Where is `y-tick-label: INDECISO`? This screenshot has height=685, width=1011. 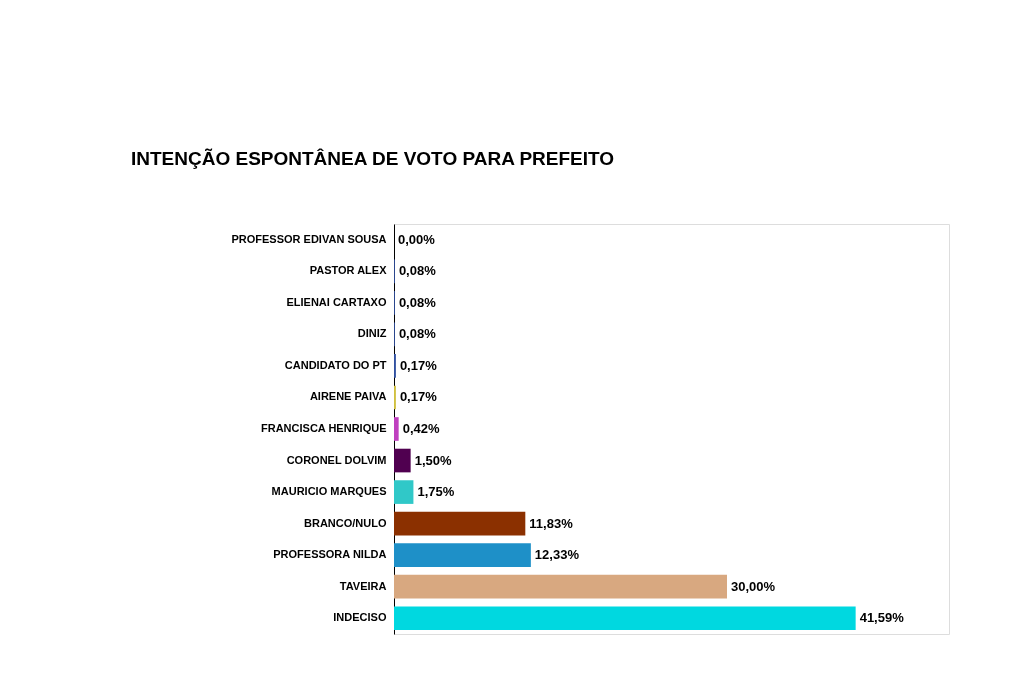
y-tick-label: INDECISO is located at coordinates (360, 617).